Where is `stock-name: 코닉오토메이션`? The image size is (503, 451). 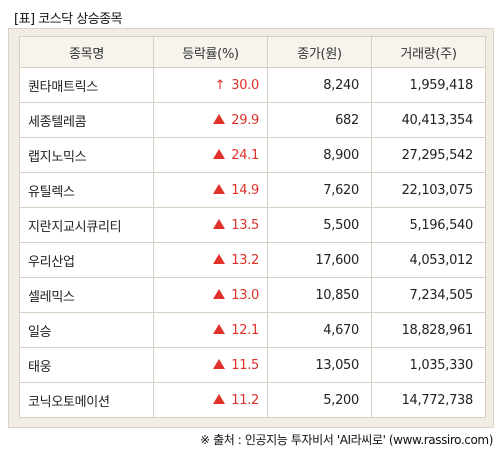 stock-name: 코닉오토메이션 is located at coordinates (86, 400).